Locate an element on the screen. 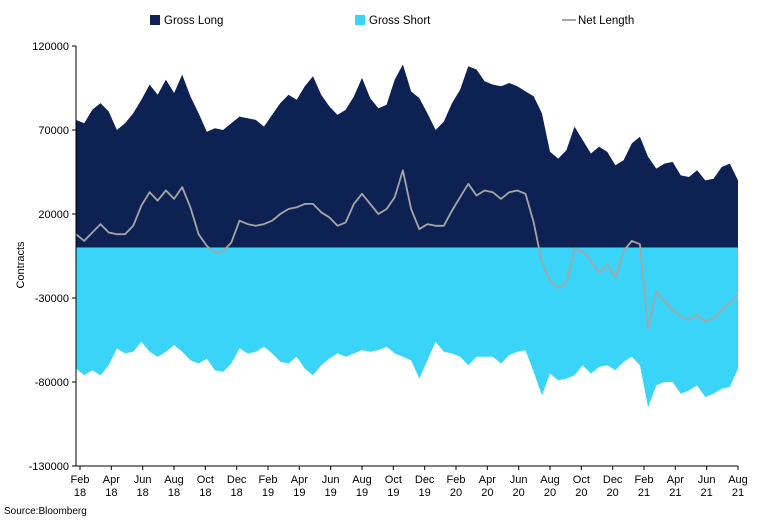  y-tick-label: -80000 is located at coordinates (52, 383).